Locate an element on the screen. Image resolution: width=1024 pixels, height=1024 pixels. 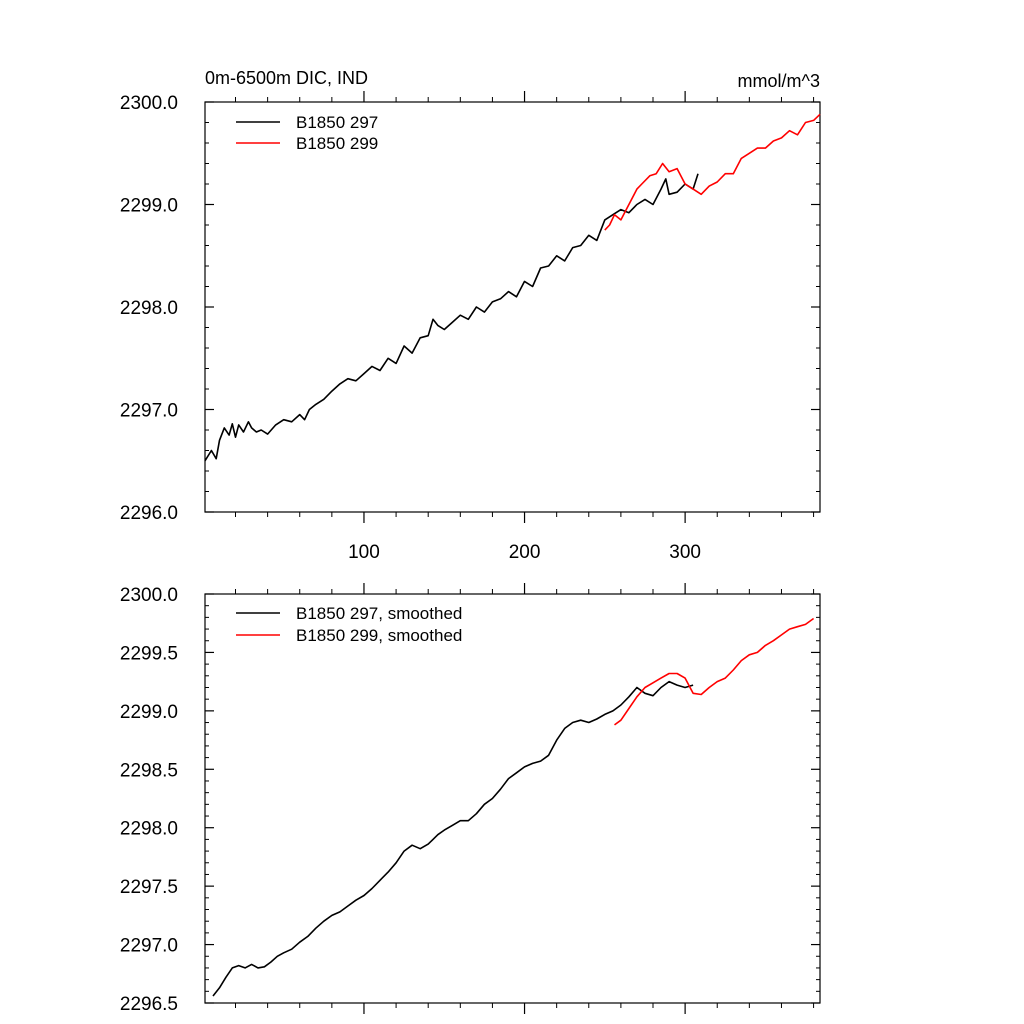
top-plot-legend: B1850 297 B1850 299 is located at coordinates (307, 133).